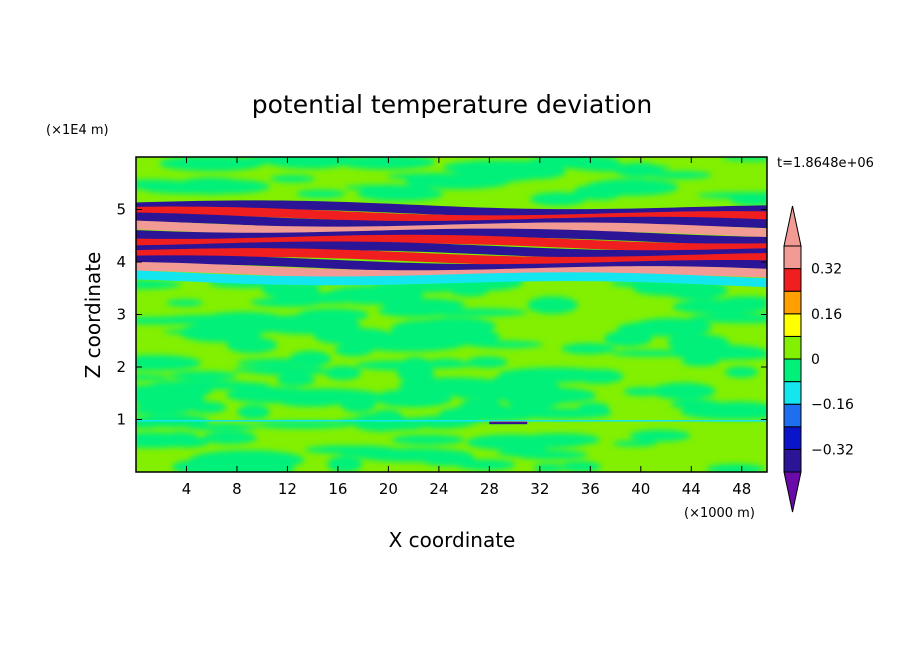  What do you see at coordinates (539, 489) in the screenshot?
I see `x-tick-label: 32` at bounding box center [539, 489].